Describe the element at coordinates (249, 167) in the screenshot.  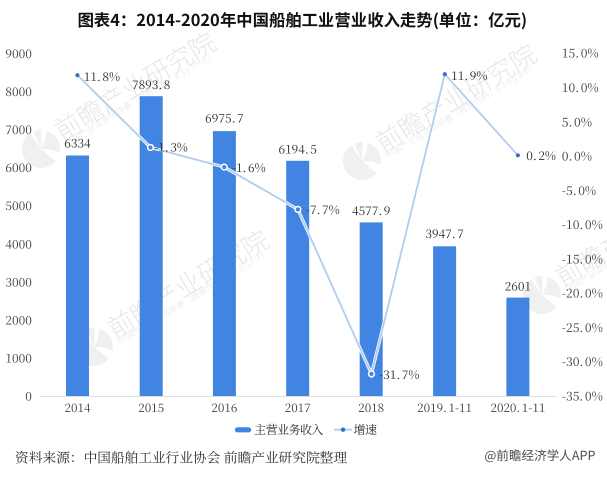
I see `svg-text:-1.6%: -1. 6%` at that location.